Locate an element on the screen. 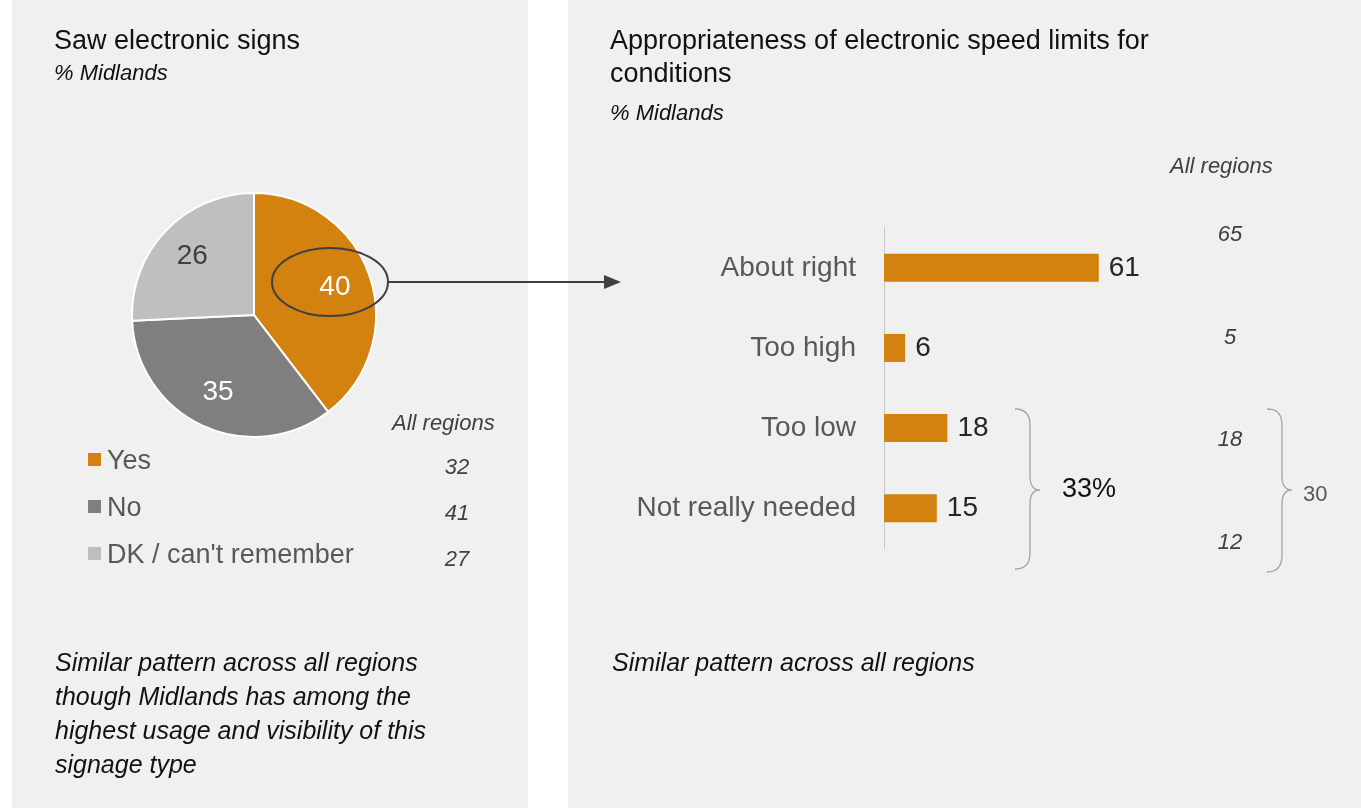 This screenshot has height=808, width=1361. data-label: 18 is located at coordinates (973, 426).